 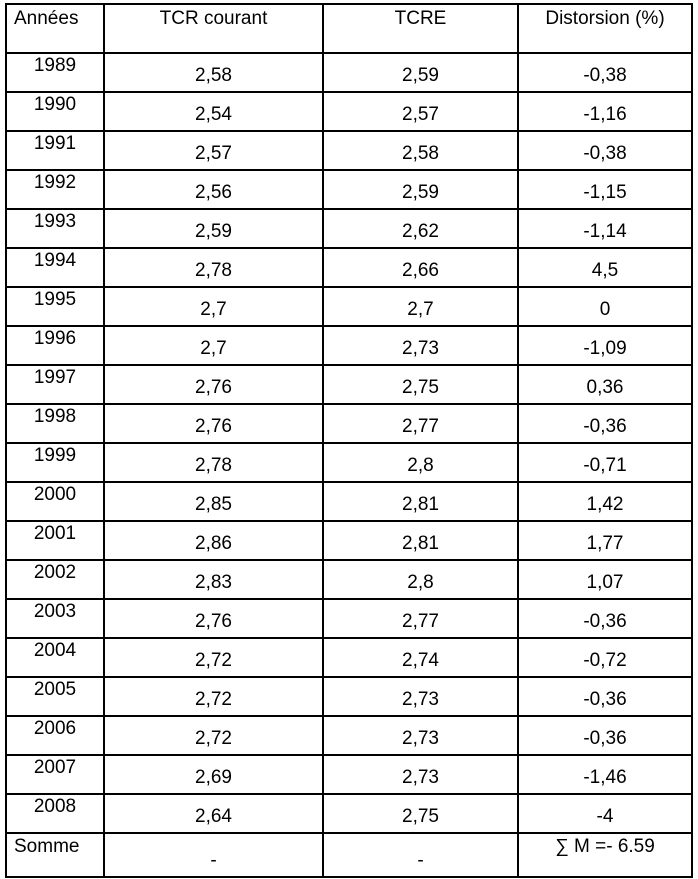 What do you see at coordinates (55, 28) in the screenshot?
I see `column-header-annees: Années` at bounding box center [55, 28].